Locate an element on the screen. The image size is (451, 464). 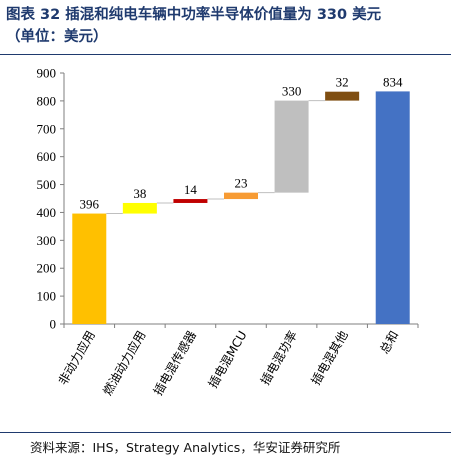
x-tick-label: 插电混传感器 is located at coordinates (174, 363).